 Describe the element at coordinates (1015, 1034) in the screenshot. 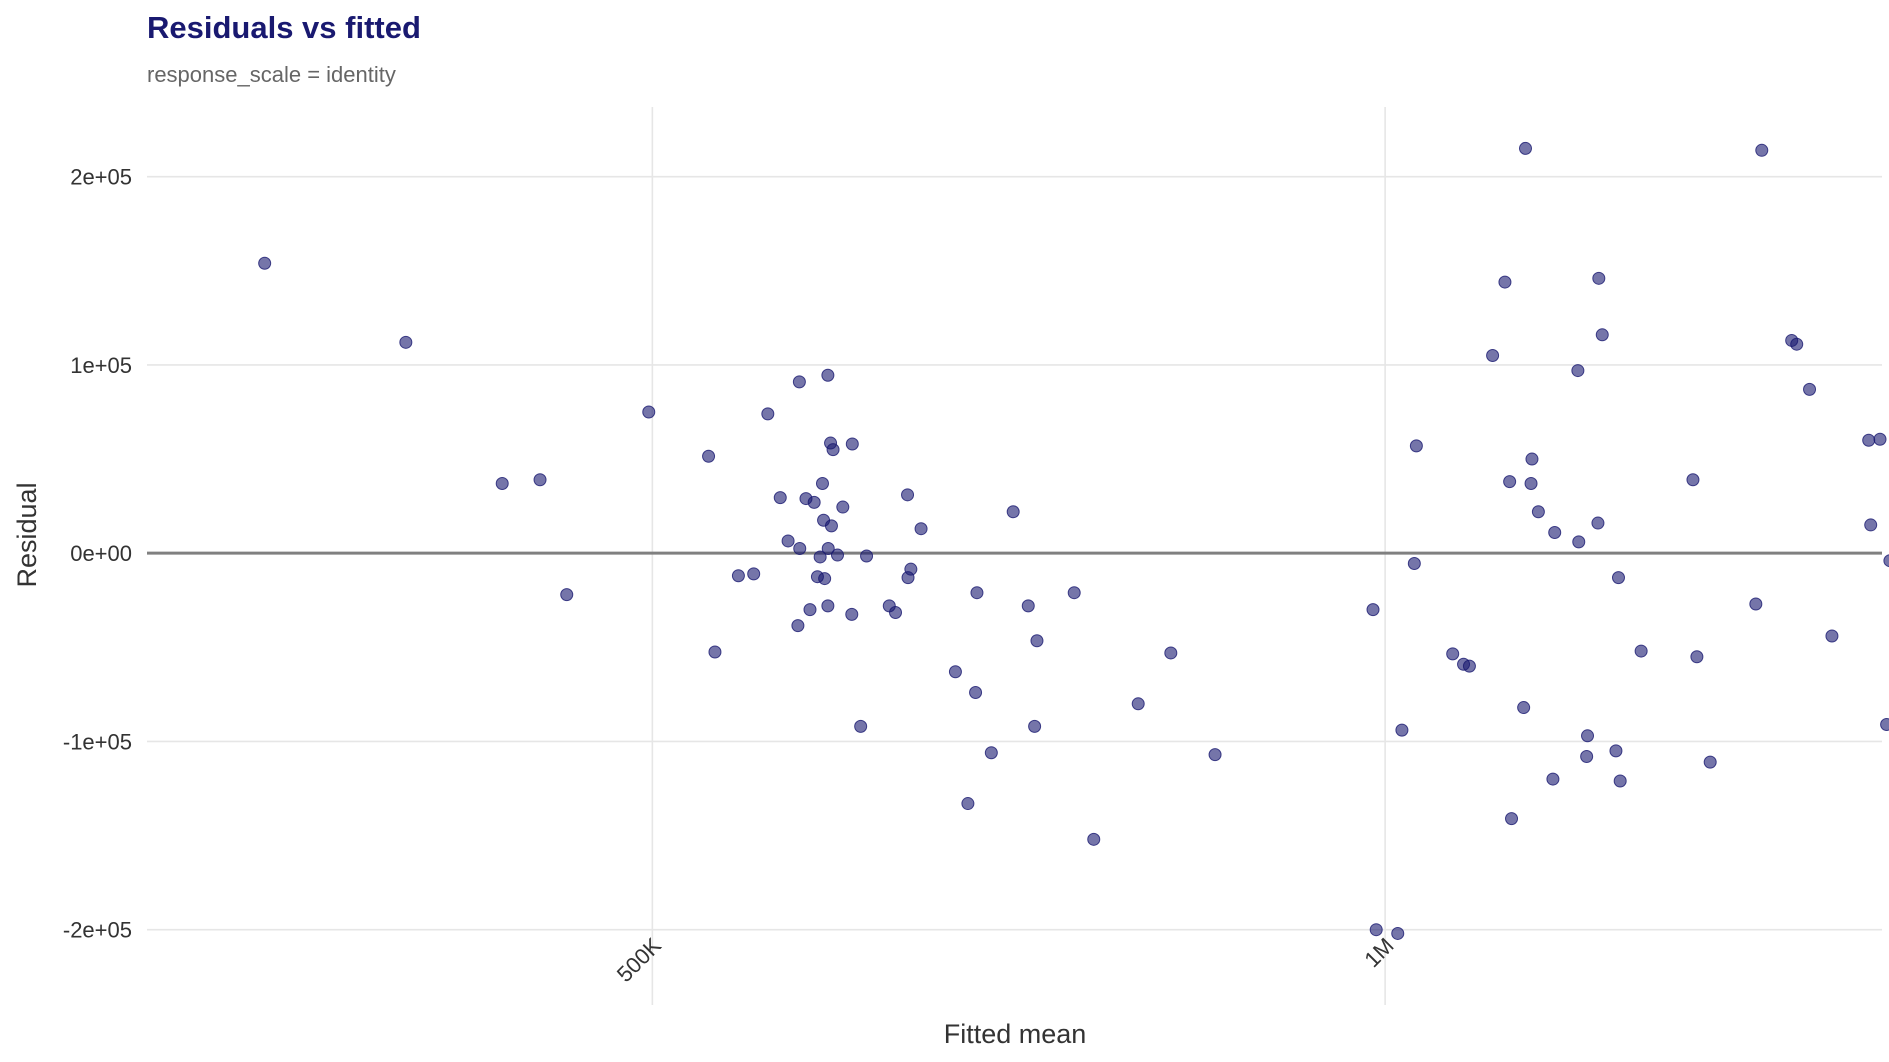

I see `x-axis-label: Fitted mean` at that location.